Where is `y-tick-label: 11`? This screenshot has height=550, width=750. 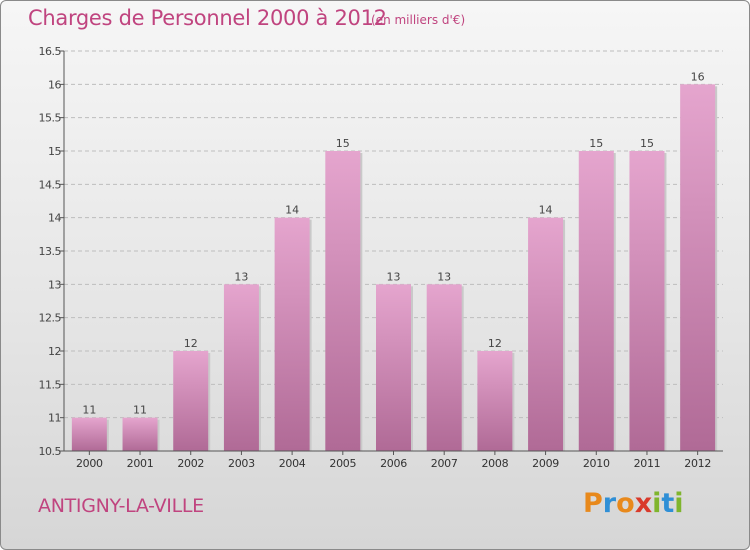
y-tick-label: 11 is located at coordinates (54, 418).